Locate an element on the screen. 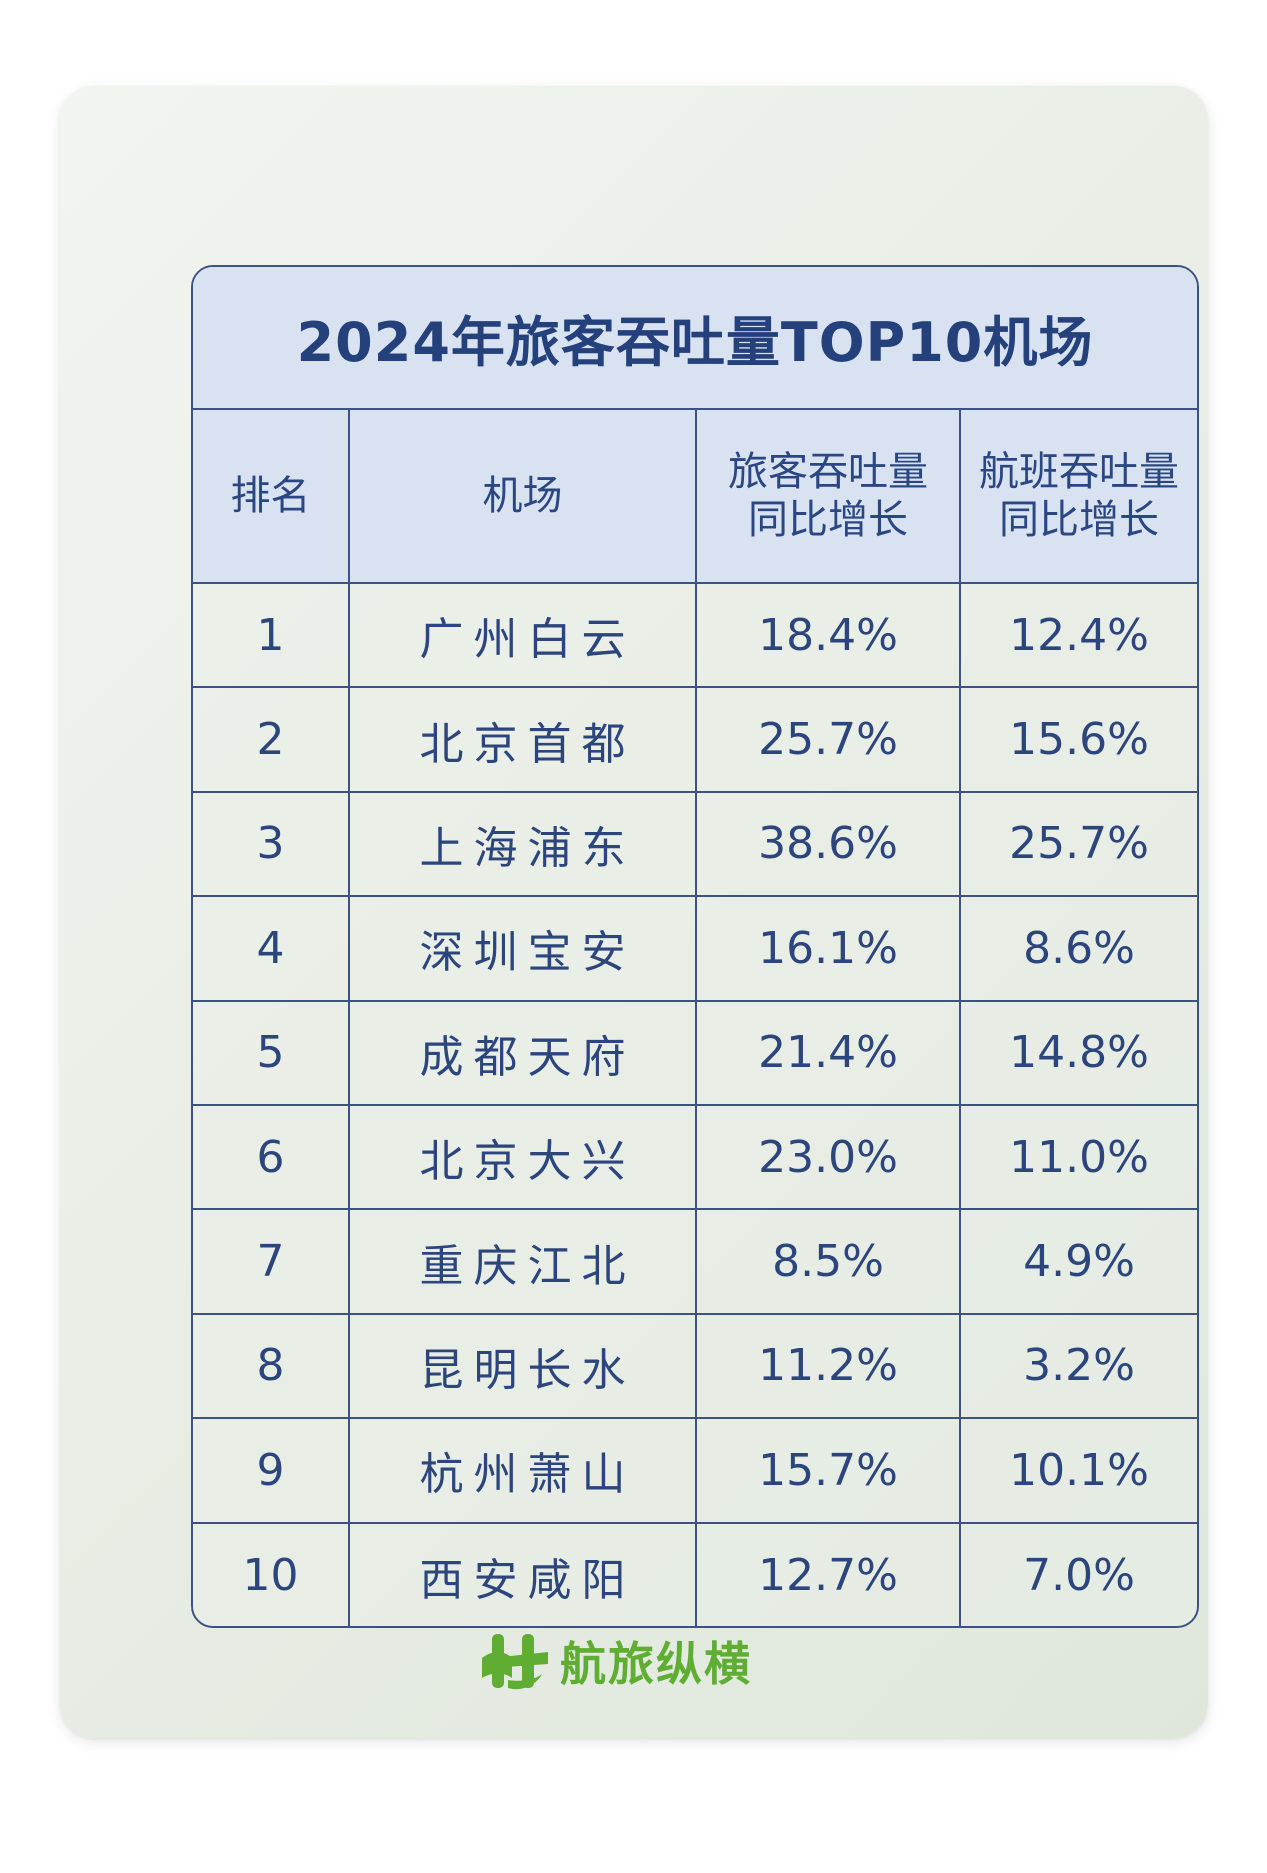  table-row: 5 成都天府 21.4% 14.8% is located at coordinates (695, 1053).